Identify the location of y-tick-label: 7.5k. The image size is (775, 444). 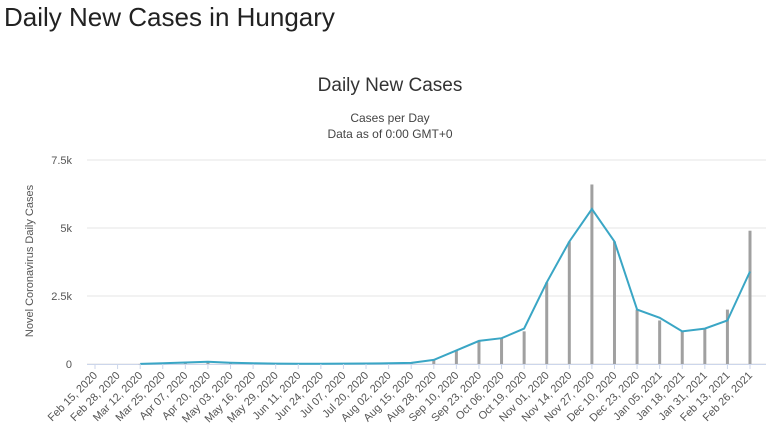
(61, 161).